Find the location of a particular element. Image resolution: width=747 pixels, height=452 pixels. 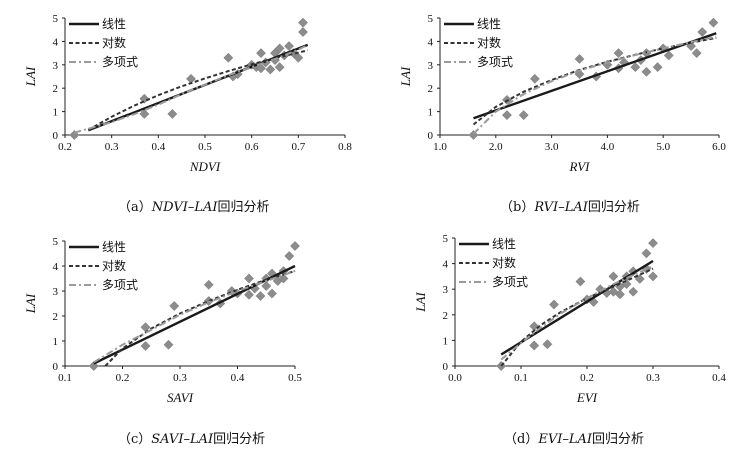

x-tick-label-a-2: 0.4 is located at coordinates (158, 147).